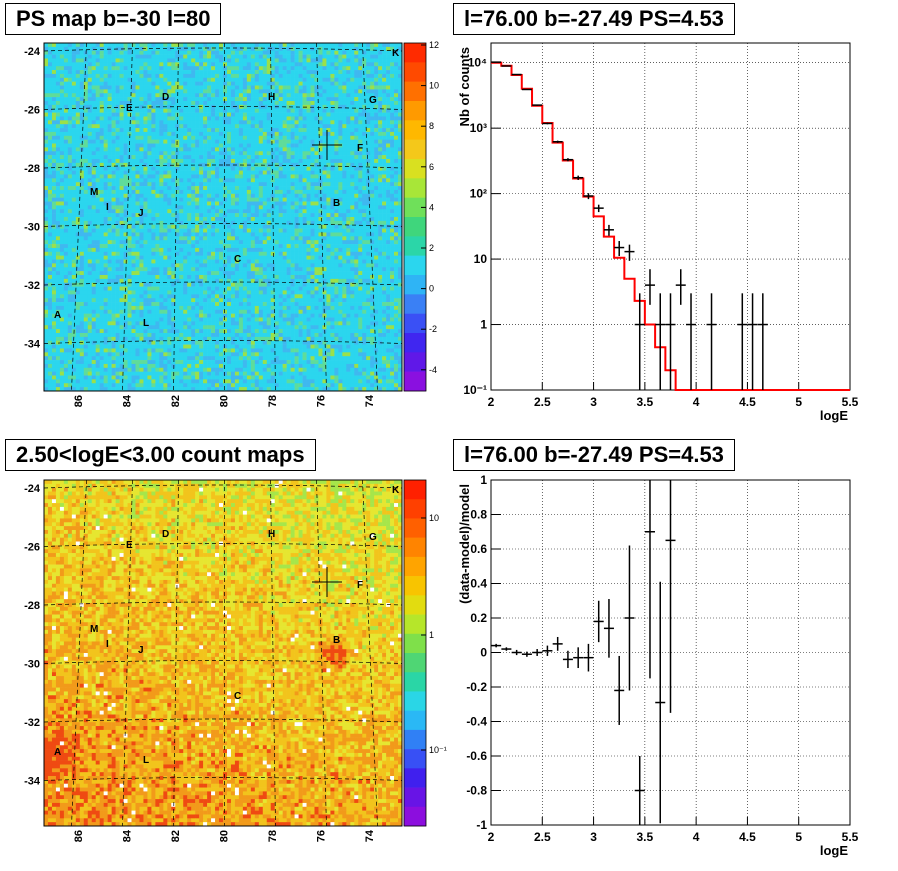  Describe the element at coordinates (478, 549) in the screenshot. I see `residual-ytick-label: 0.6` at that location.